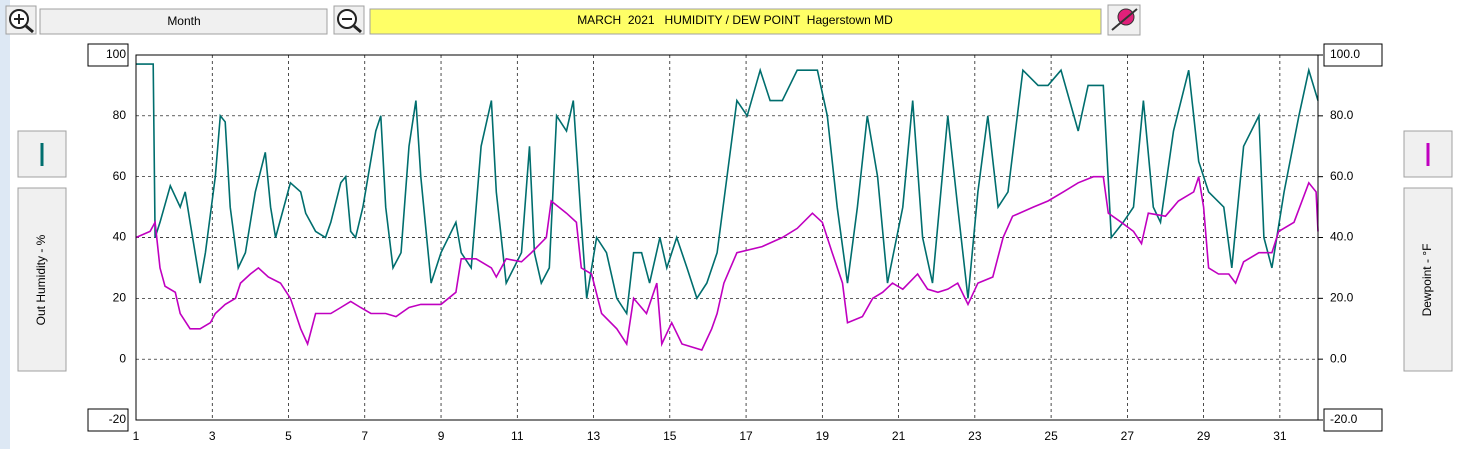 The width and height of the screenshot is (1460, 454). I want to click on y-tick-label: 20, so click(120, 298).